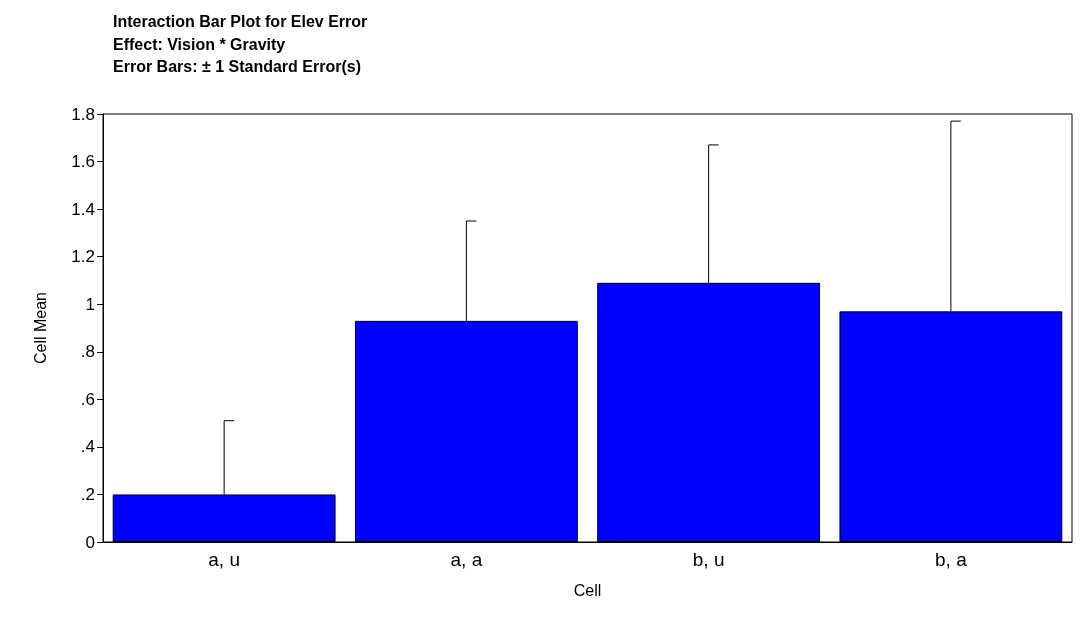 The height and width of the screenshot is (622, 1085). I want to click on chart-title: Interaction Bar Plot for Elev Error, so click(240, 21).